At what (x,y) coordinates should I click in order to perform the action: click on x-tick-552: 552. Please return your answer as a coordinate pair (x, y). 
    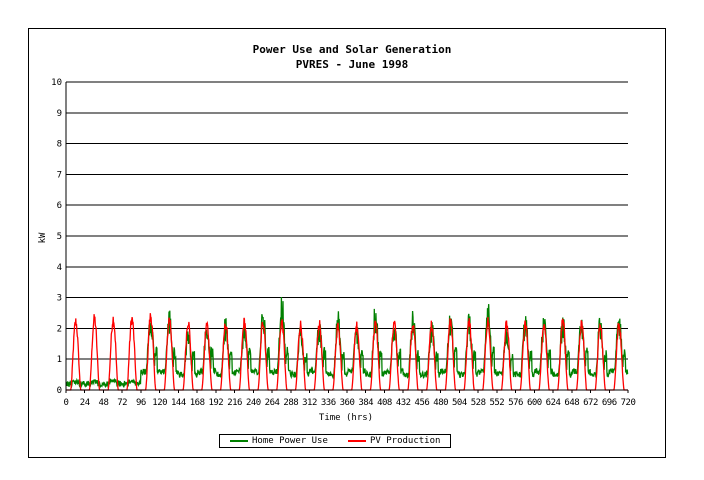
    Looking at the image, I should click on (496, 403).